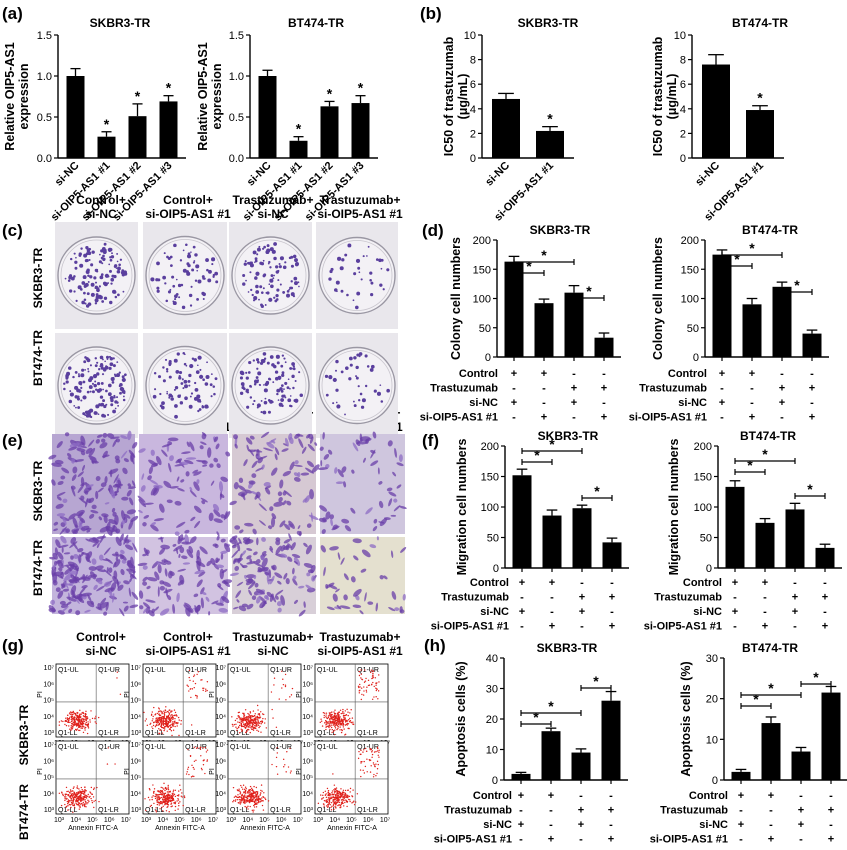 This screenshot has height=850, width=847. What do you see at coordinates (13, 645) in the screenshot?
I see `panel-label-g: (g)` at bounding box center [13, 645].